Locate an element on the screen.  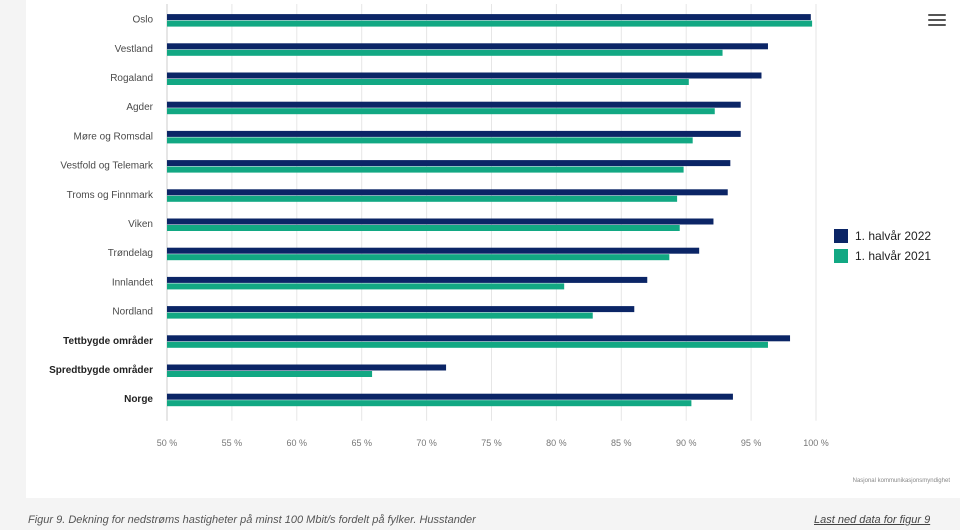
category-label: Trøndelag is located at coordinates (130, 253).